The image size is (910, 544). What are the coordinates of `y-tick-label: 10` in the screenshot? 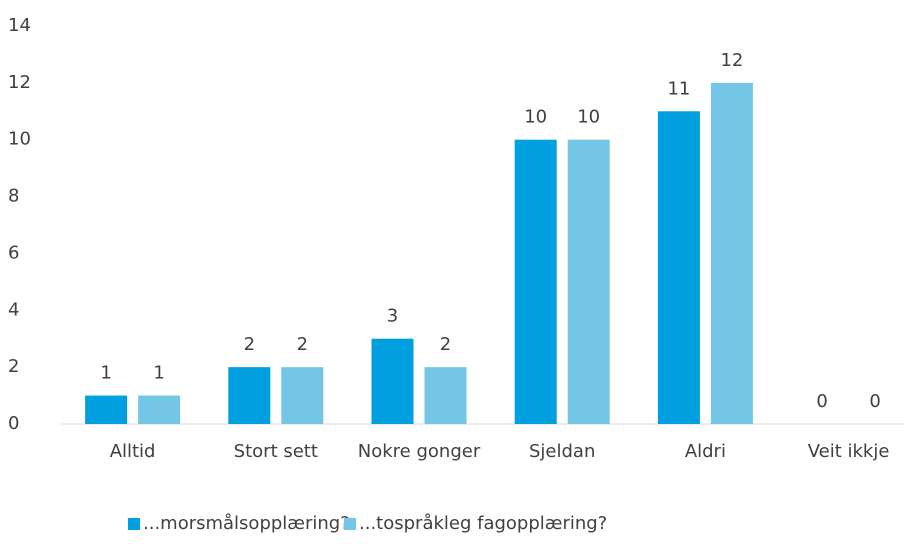 It's located at (19, 139).